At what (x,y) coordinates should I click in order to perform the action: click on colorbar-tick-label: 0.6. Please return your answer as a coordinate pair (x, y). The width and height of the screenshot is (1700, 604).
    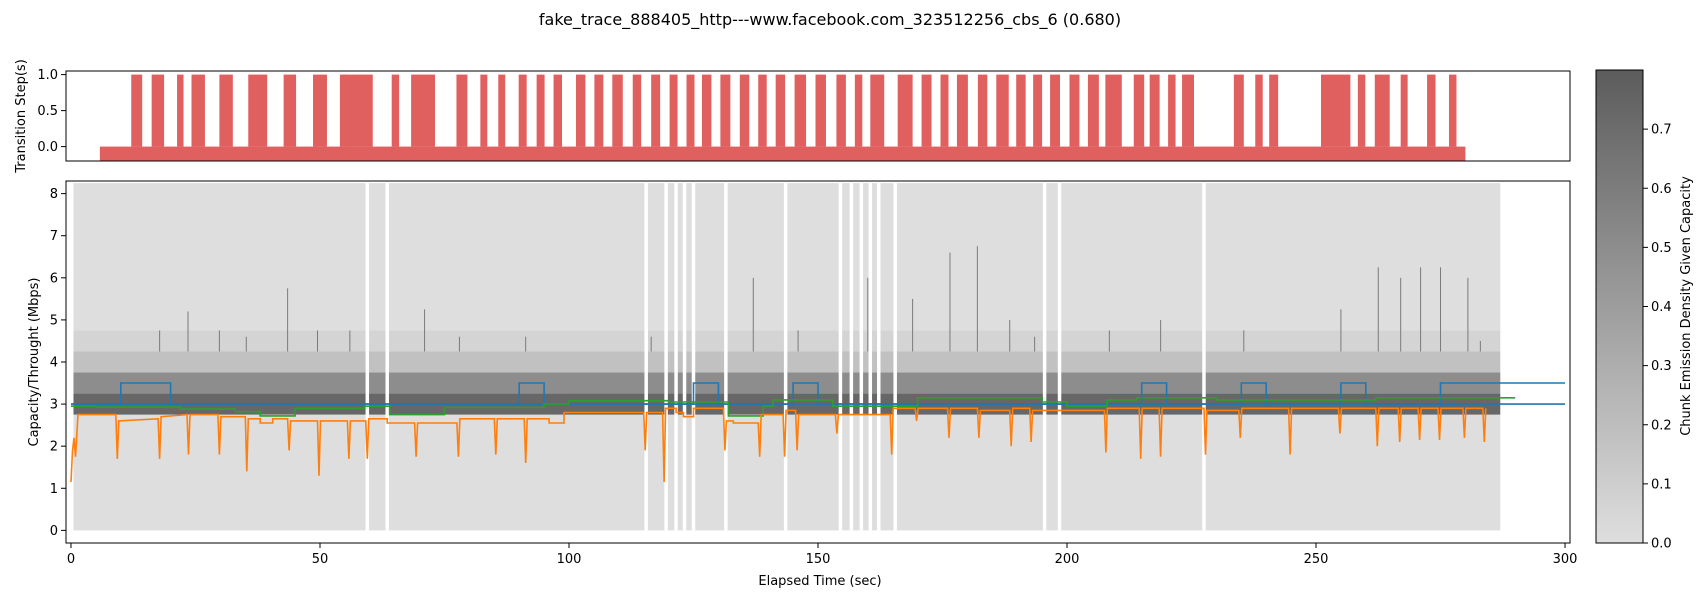
    Looking at the image, I should click on (1661, 189).